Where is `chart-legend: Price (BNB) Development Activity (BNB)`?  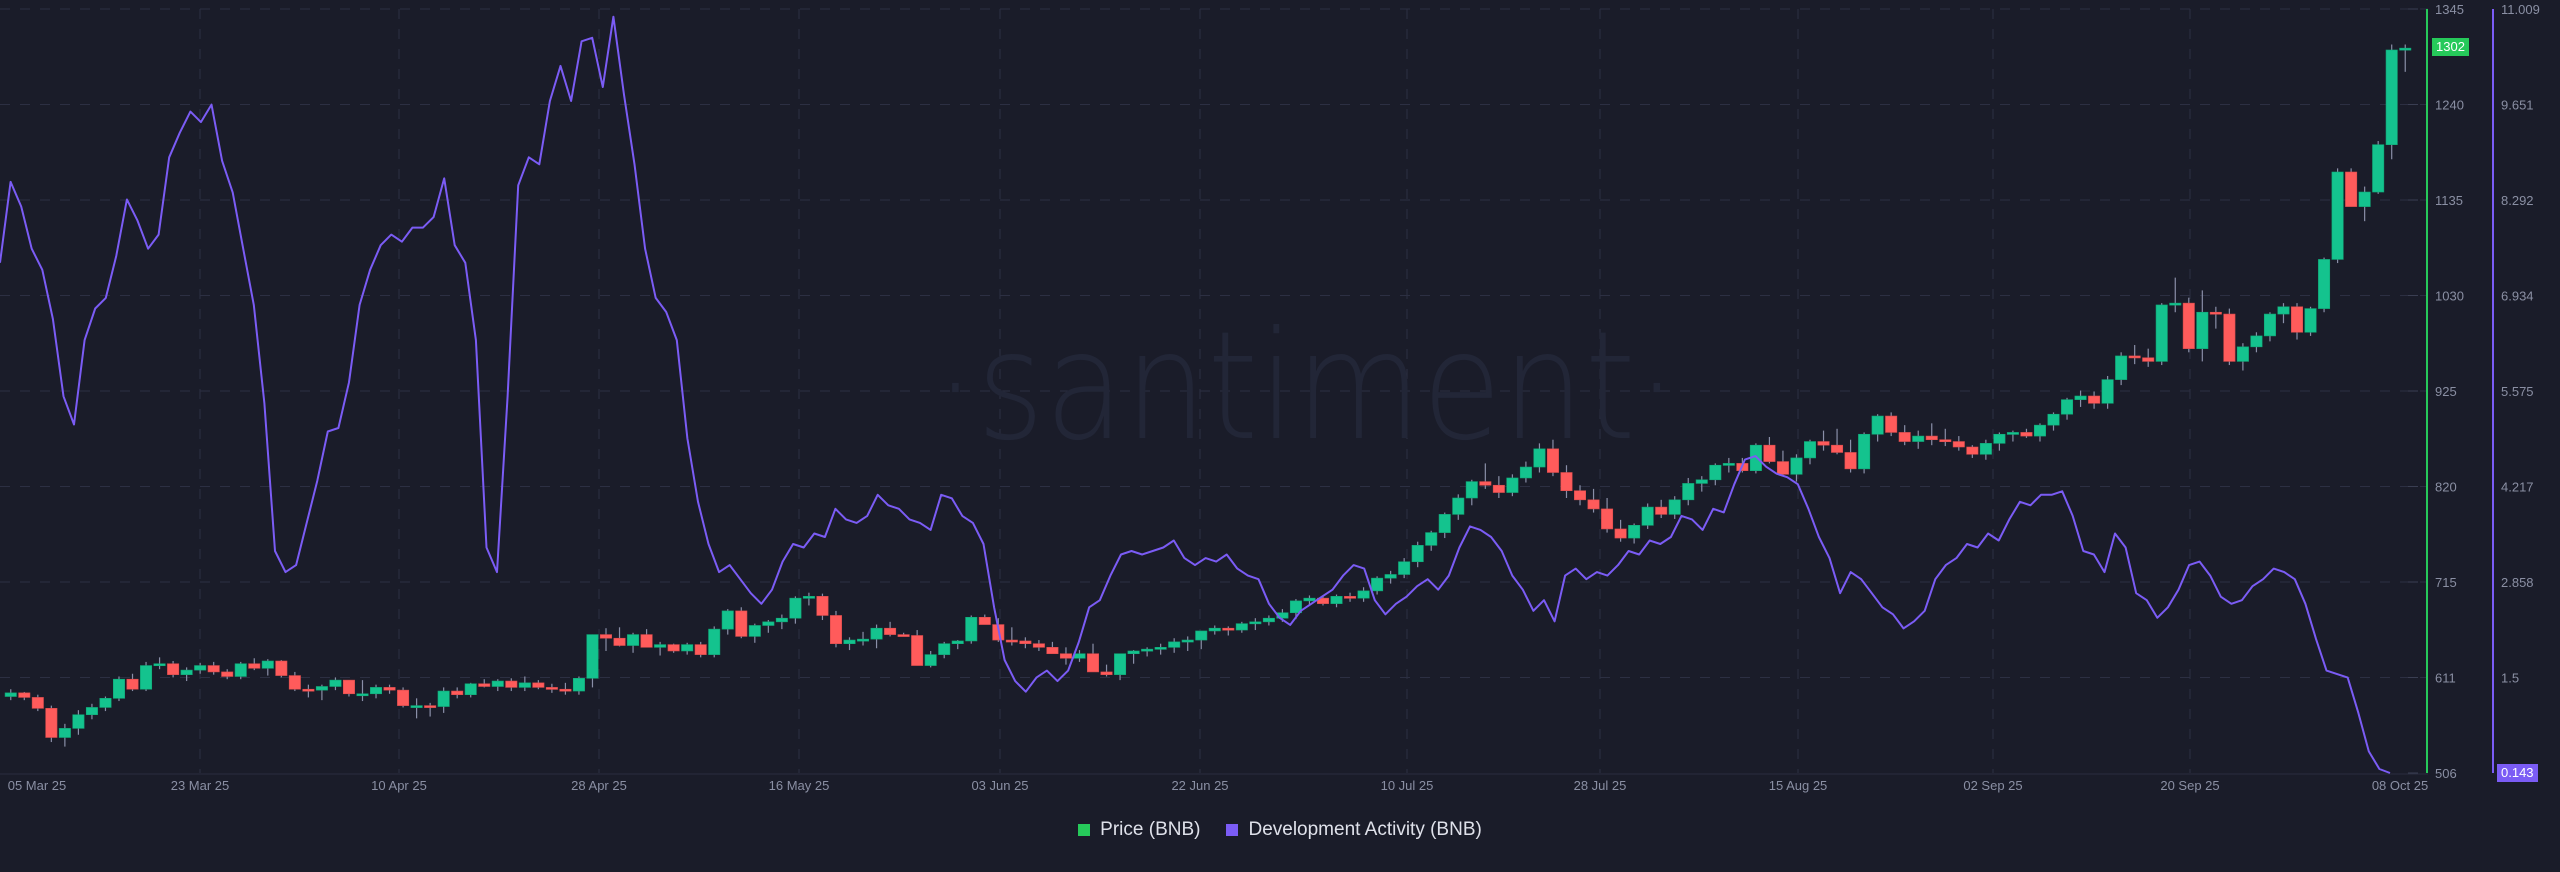 chart-legend: Price (BNB) Development Activity (BNB) is located at coordinates (1280, 830).